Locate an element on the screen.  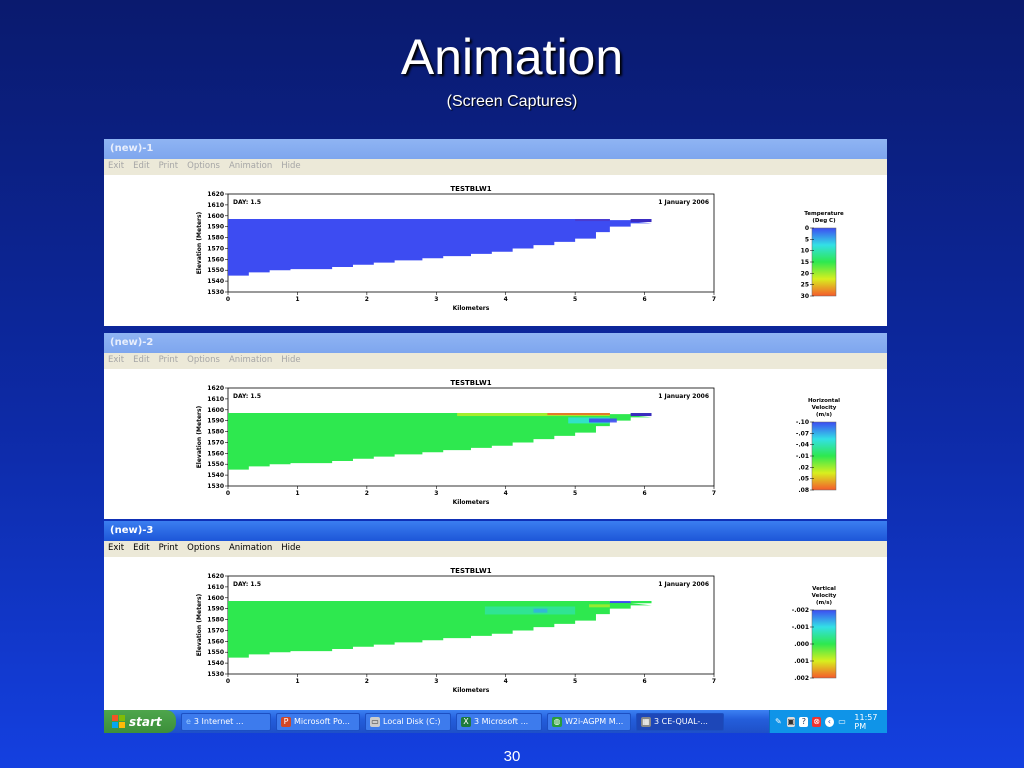
legend-label: -.01 is located at coordinates (802, 456).